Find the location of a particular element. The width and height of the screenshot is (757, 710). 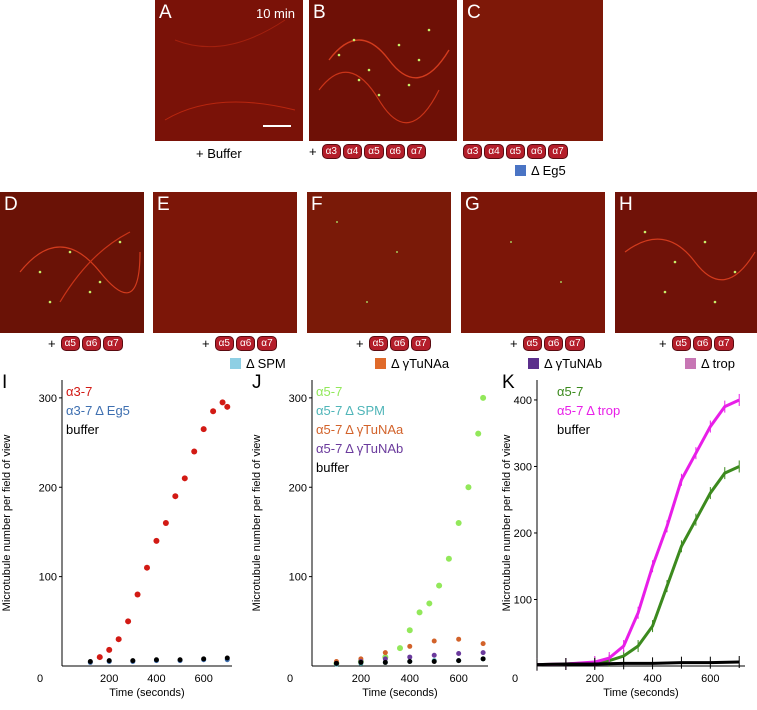

x-tick-label: 400 is located at coordinates (652, 679).